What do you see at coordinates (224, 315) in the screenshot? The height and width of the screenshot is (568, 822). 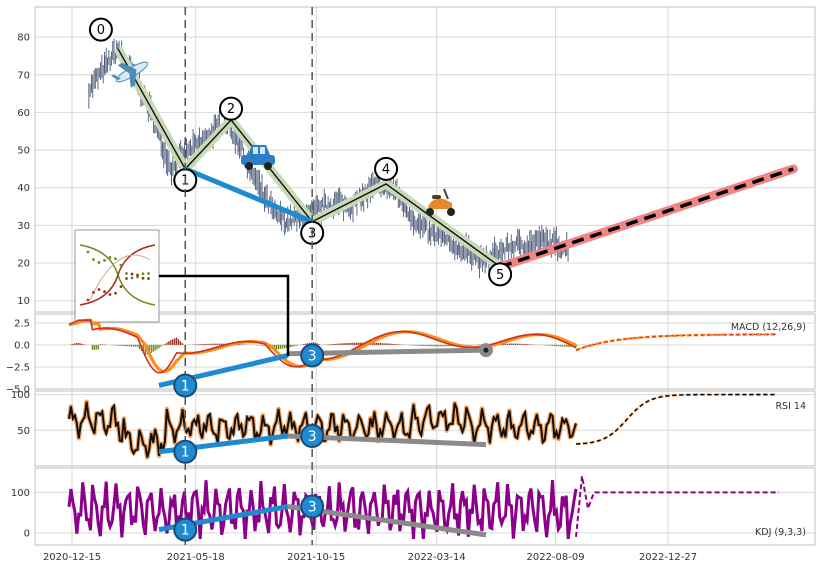 I see `bracket-connector` at bounding box center [224, 315].